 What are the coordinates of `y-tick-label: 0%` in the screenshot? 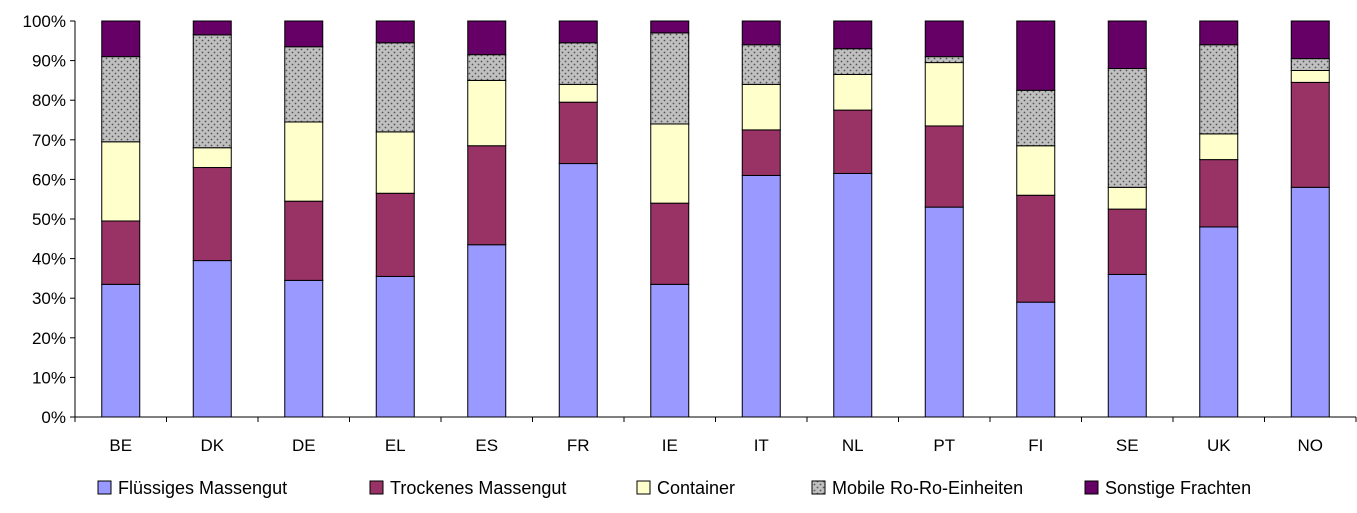 It's located at (53, 417).